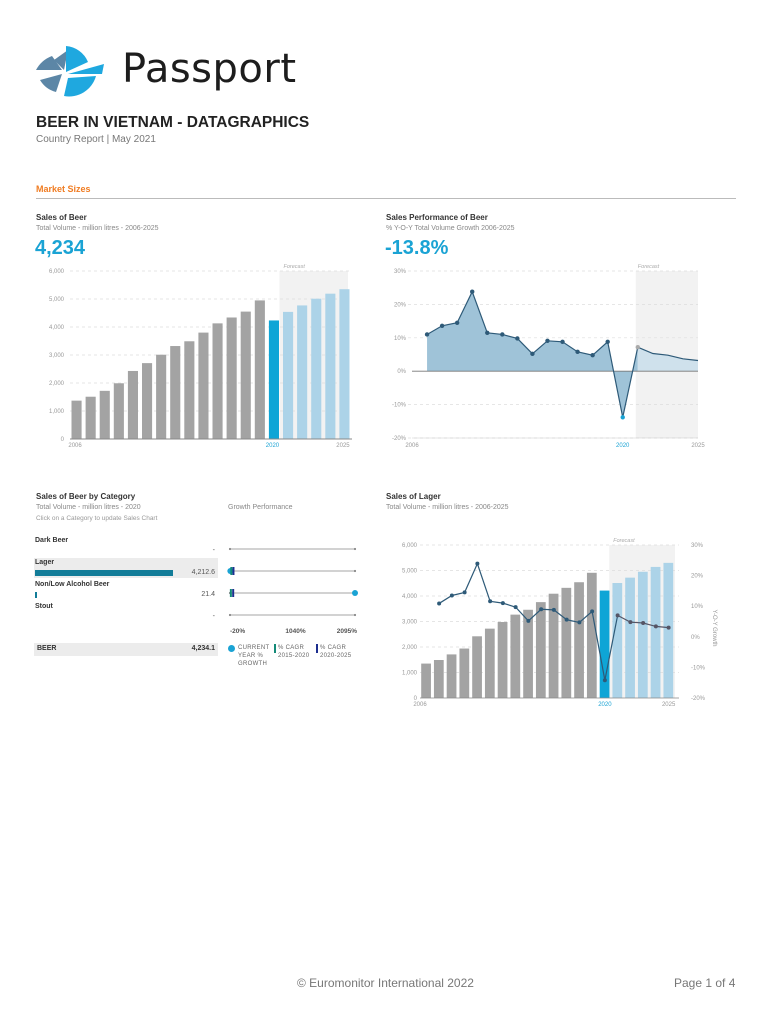 Image resolution: width=768 pixels, height=1024 pixels. I want to click on legend-line: 2020-2025, so click(336, 656).